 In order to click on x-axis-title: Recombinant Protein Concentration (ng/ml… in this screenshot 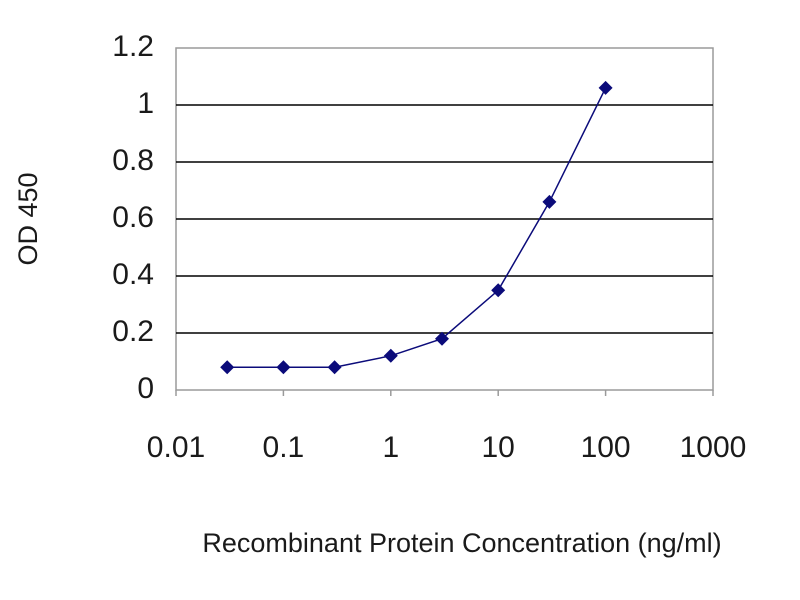, I will do `click(461, 543)`.